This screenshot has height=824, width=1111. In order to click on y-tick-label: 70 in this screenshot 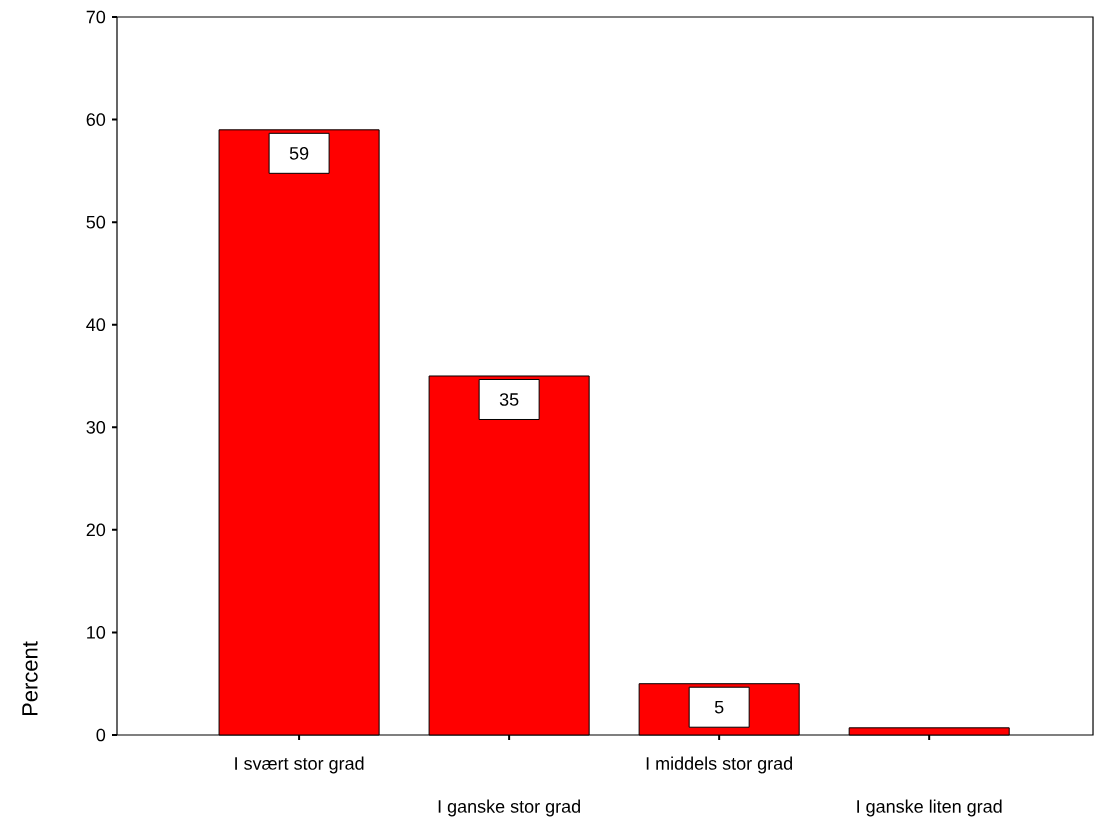, I will do `click(96, 17)`.